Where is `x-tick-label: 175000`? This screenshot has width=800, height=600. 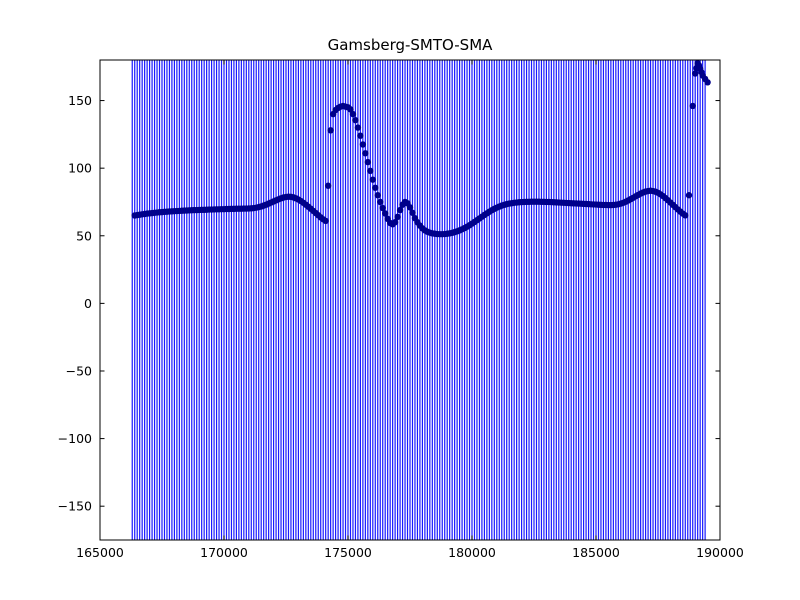 x-tick-label: 175000 is located at coordinates (348, 552).